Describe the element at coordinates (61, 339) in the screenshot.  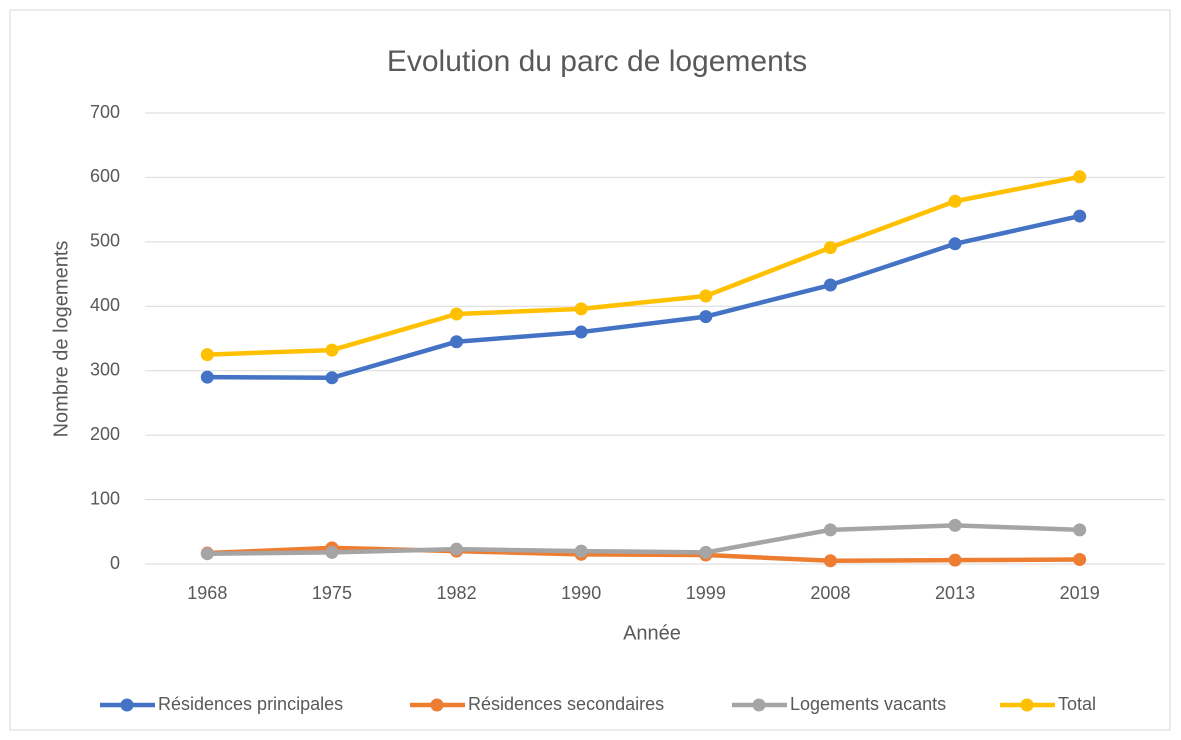
I see `y-axis-label: Nombre de logements` at that location.